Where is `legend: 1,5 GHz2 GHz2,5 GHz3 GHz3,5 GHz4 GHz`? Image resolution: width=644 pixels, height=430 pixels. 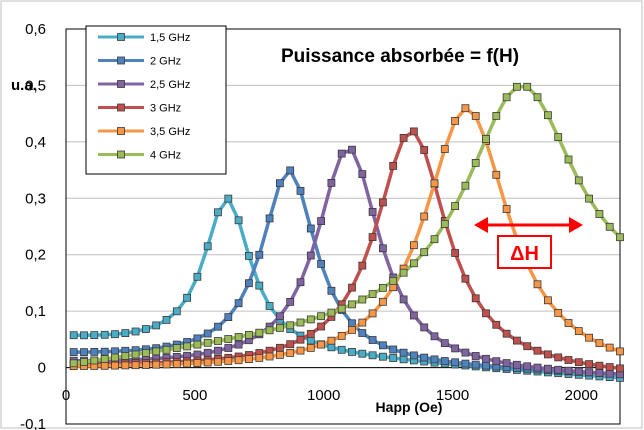
legend: 1,5 GHz2 GHz2,5 GHz3 GHz3,5 GHz4 GHz is located at coordinates (156, 100).